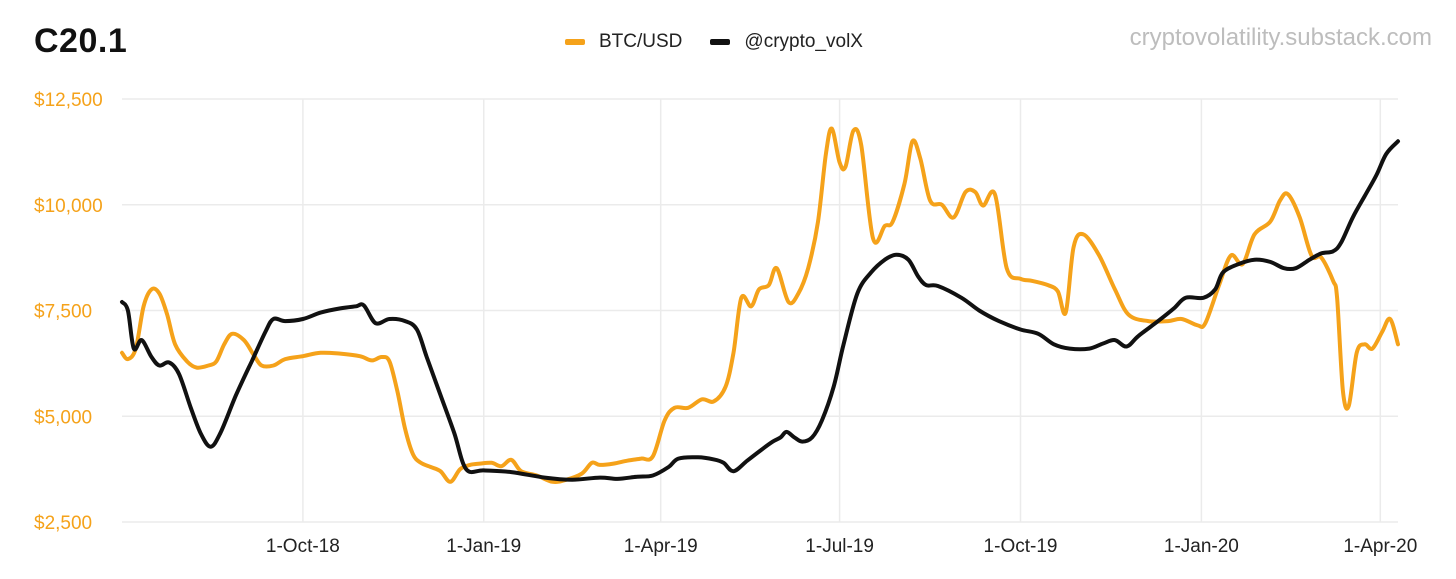 This screenshot has width=1456, height=579. What do you see at coordinates (1380, 546) in the screenshot?
I see `x-tick-label: 1-Apr-20` at bounding box center [1380, 546].